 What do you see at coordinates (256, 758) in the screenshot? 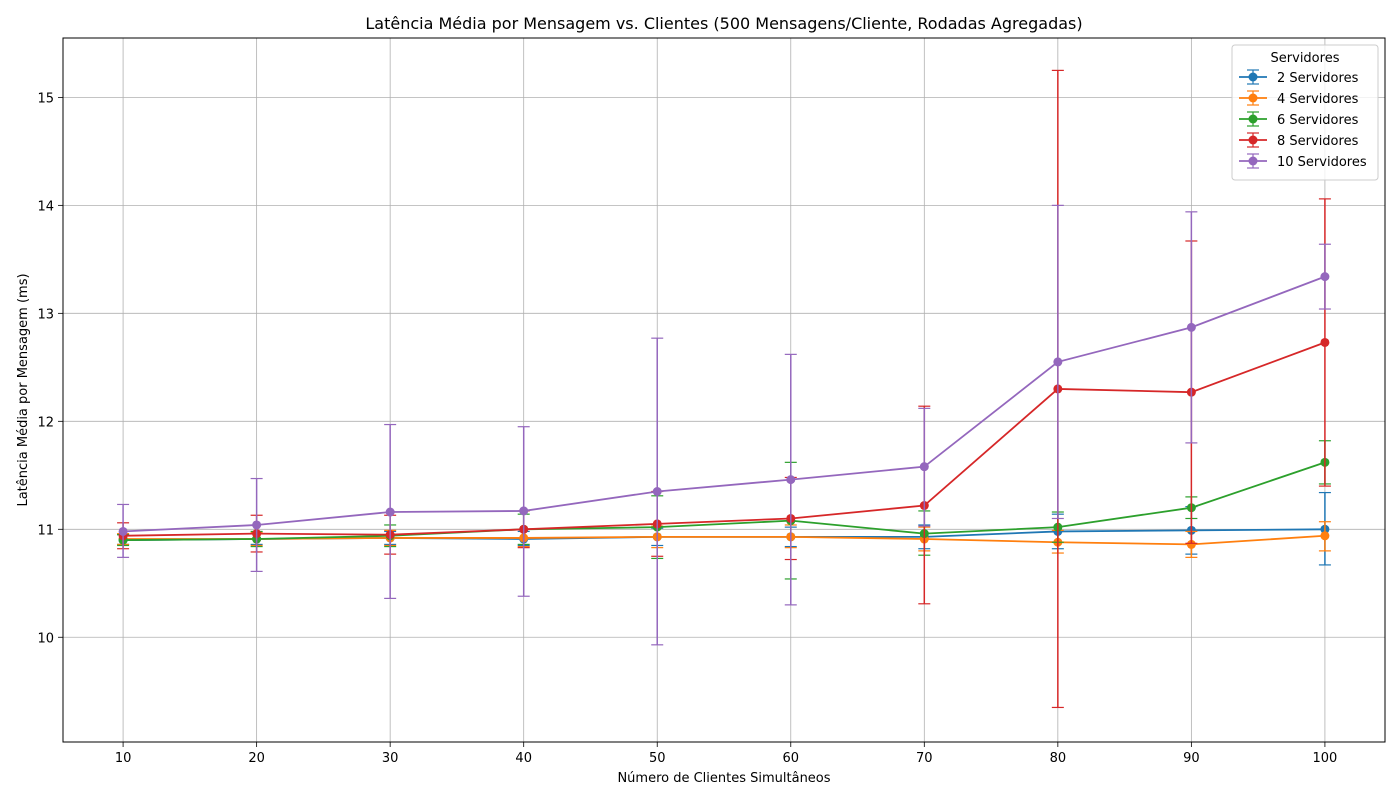
I see `x-tick-label: 20` at bounding box center [256, 758].